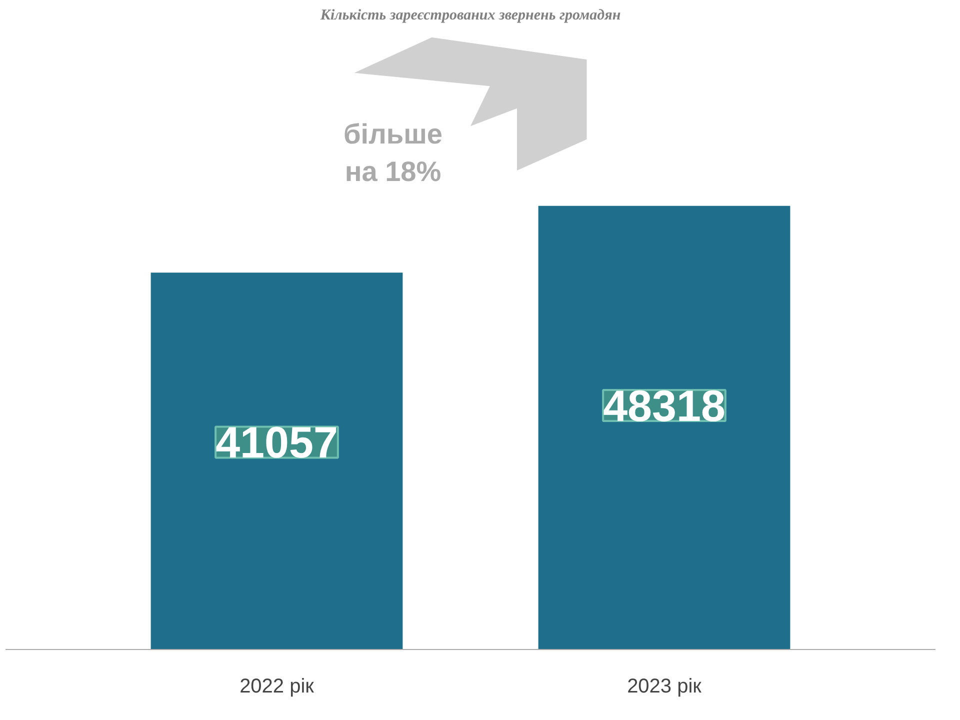 This screenshot has height=720, width=960. Describe the element at coordinates (470, 16) in the screenshot. I see `chart-title: Кількість зареєстрованих звернень громадян` at that location.